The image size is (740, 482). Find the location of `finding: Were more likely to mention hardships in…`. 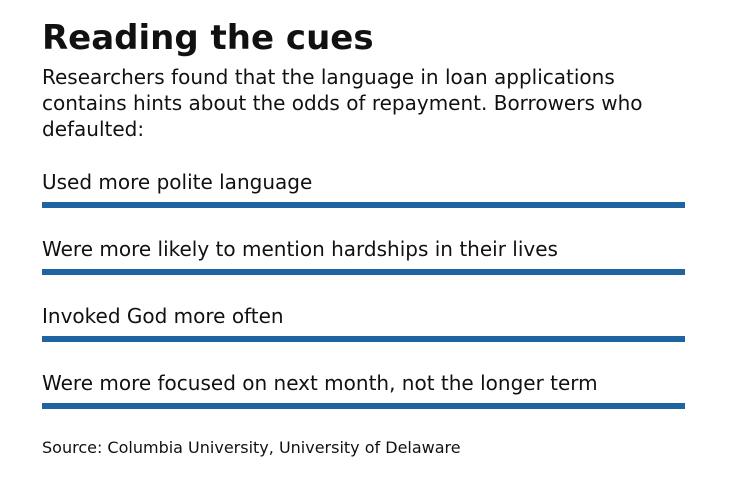

finding: Were more likely to mention hardships in… is located at coordinates (363, 256).